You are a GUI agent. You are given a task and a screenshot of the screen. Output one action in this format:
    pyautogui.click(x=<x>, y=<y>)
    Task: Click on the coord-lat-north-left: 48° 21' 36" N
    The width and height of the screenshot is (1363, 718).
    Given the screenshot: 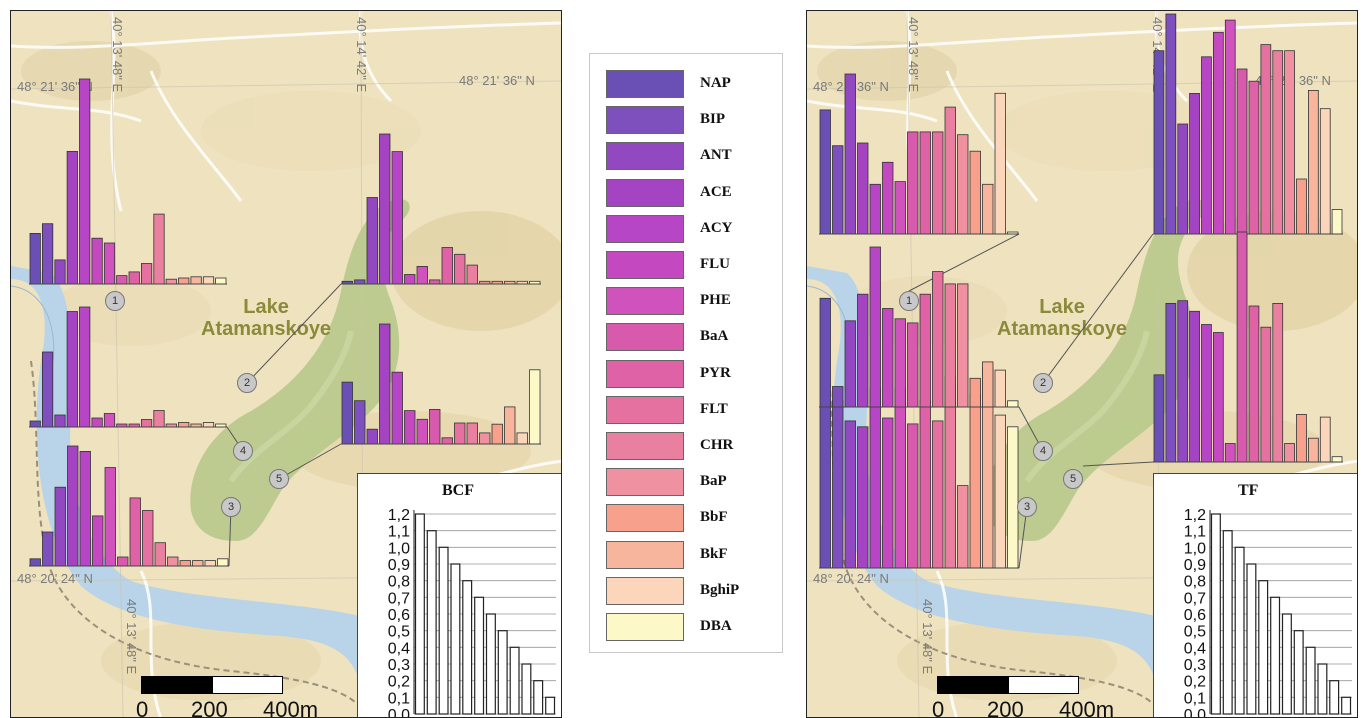 What is the action you would take?
    pyautogui.click(x=851, y=86)
    